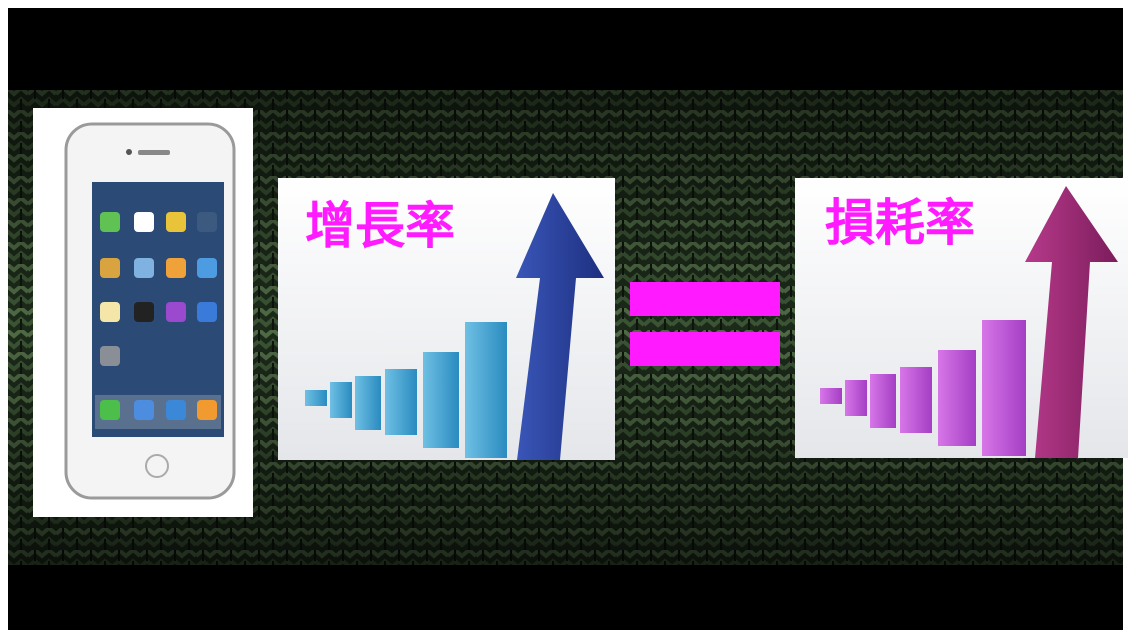 Image resolution: width=1131 pixels, height=639 pixels. Describe the element at coordinates (961, 318) in the screenshot. I see `loss-card: 損耗率` at that location.